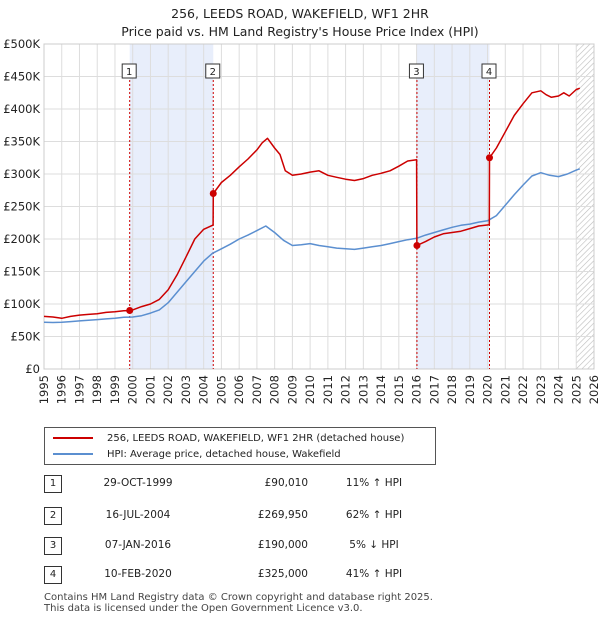 The height and width of the screenshot is (620, 600). I want to click on sale-hpi-change: 5% ↓ HPI, so click(374, 545).